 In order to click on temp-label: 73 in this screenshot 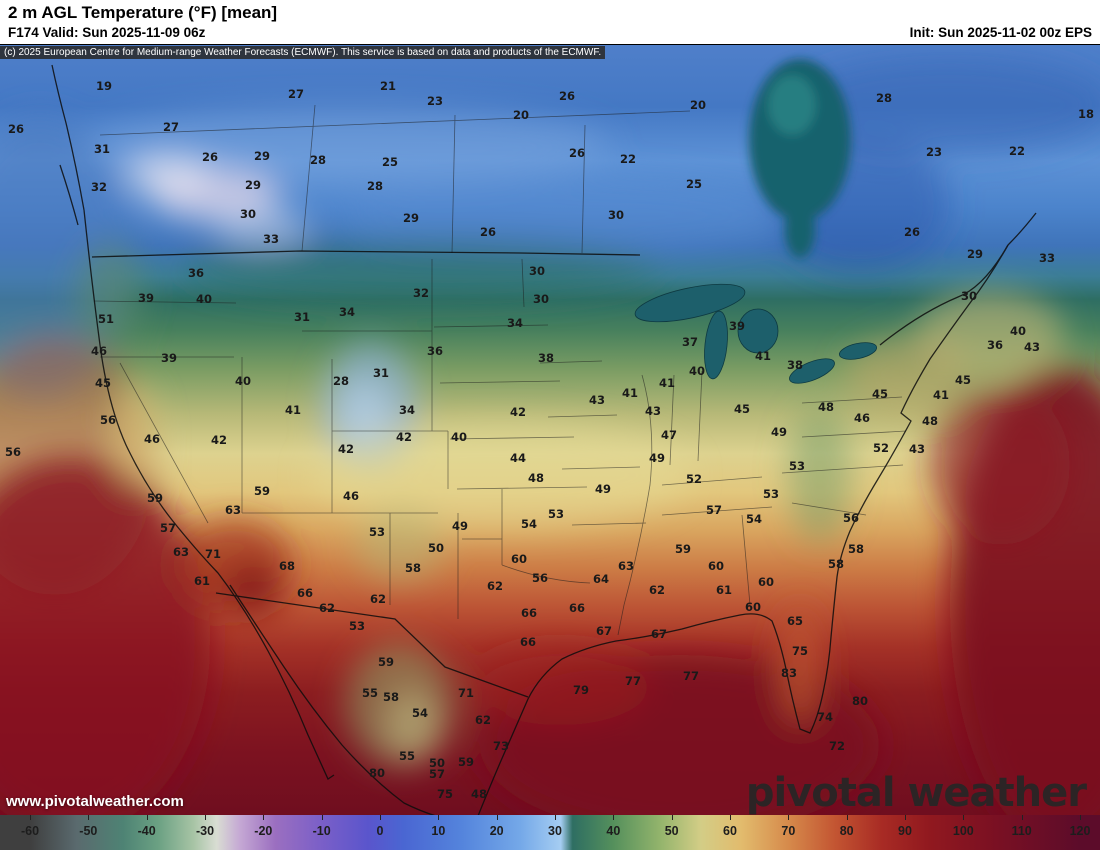, I will do `click(501, 746)`.